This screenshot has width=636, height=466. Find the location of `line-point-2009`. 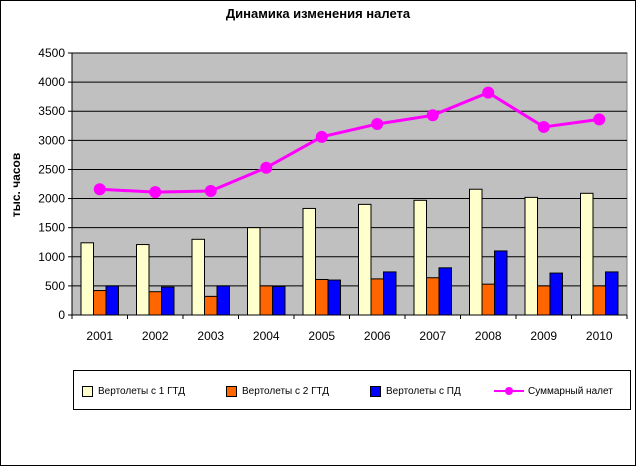

line-point-2009 is located at coordinates (543, 126).